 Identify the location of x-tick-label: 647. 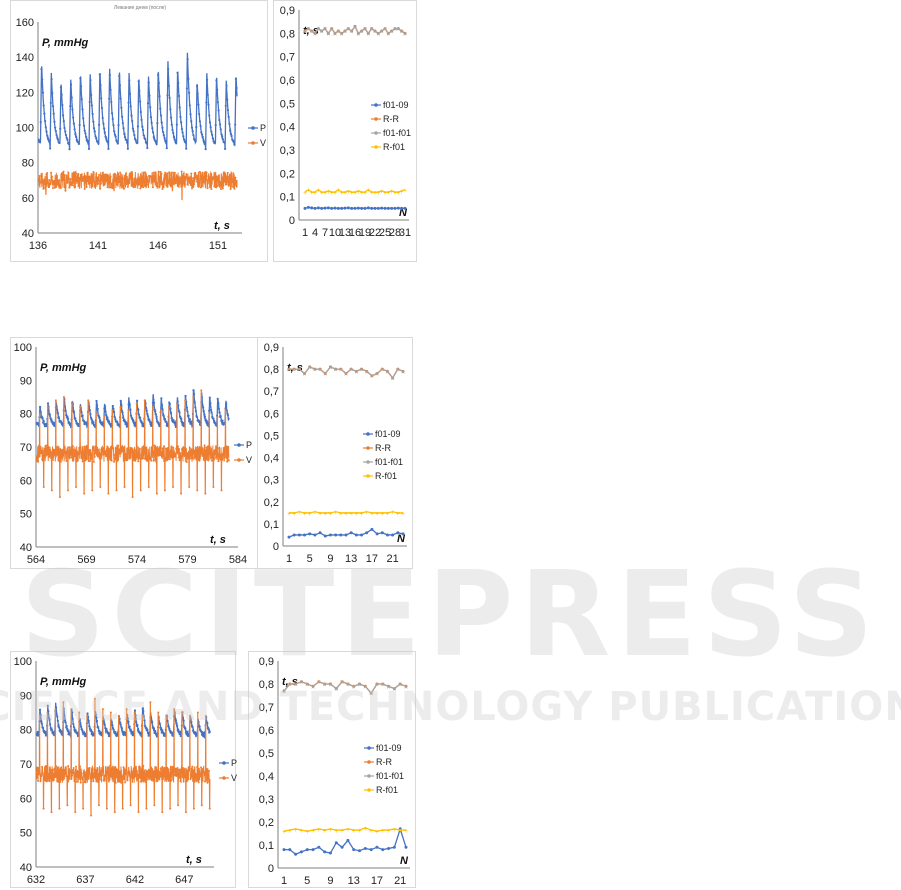
(184, 880).